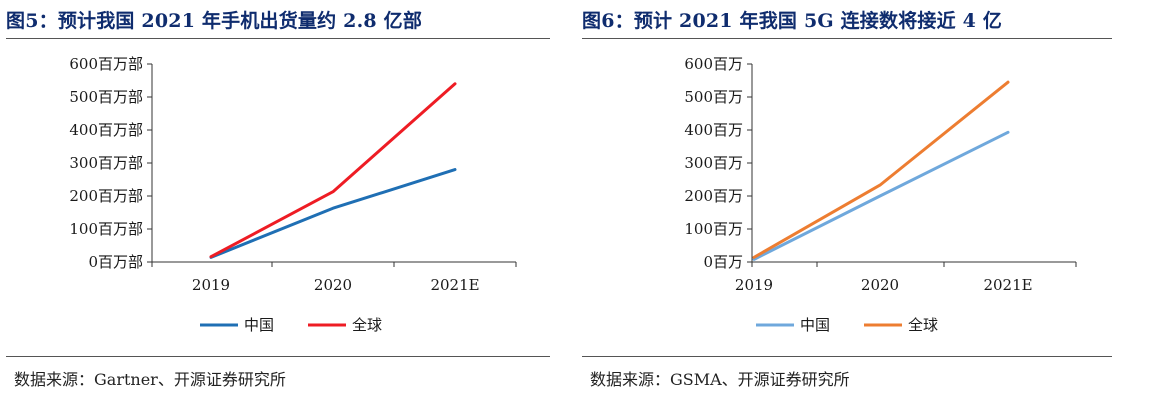  Describe the element at coordinates (106, 229) in the screenshot. I see `y-tick-label: 100百万部` at that location.